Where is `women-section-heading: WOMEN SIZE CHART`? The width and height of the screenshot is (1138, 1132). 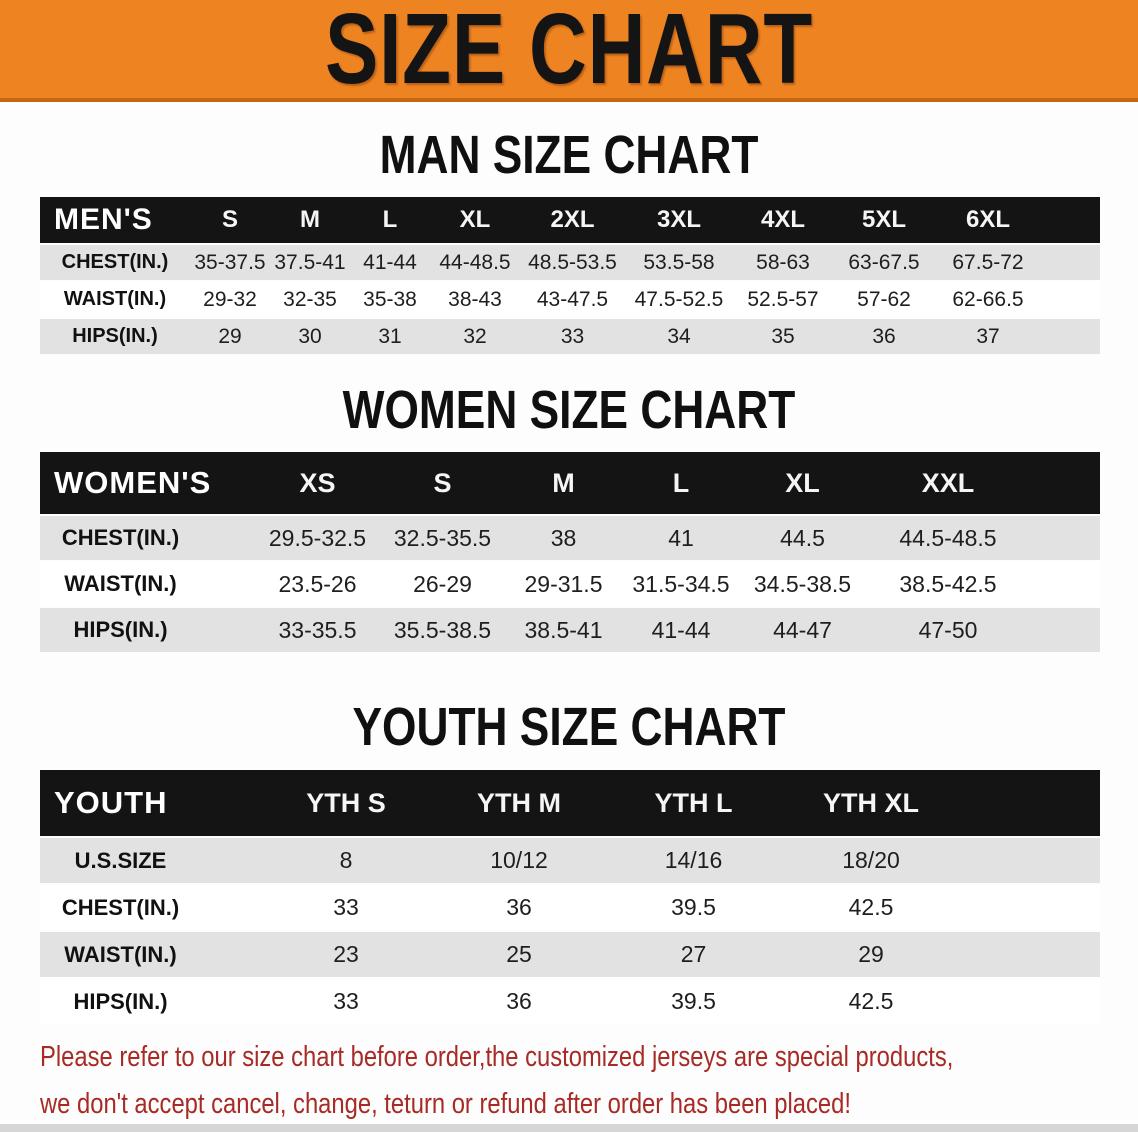 women-section-heading: WOMEN SIZE CHART is located at coordinates (569, 410).